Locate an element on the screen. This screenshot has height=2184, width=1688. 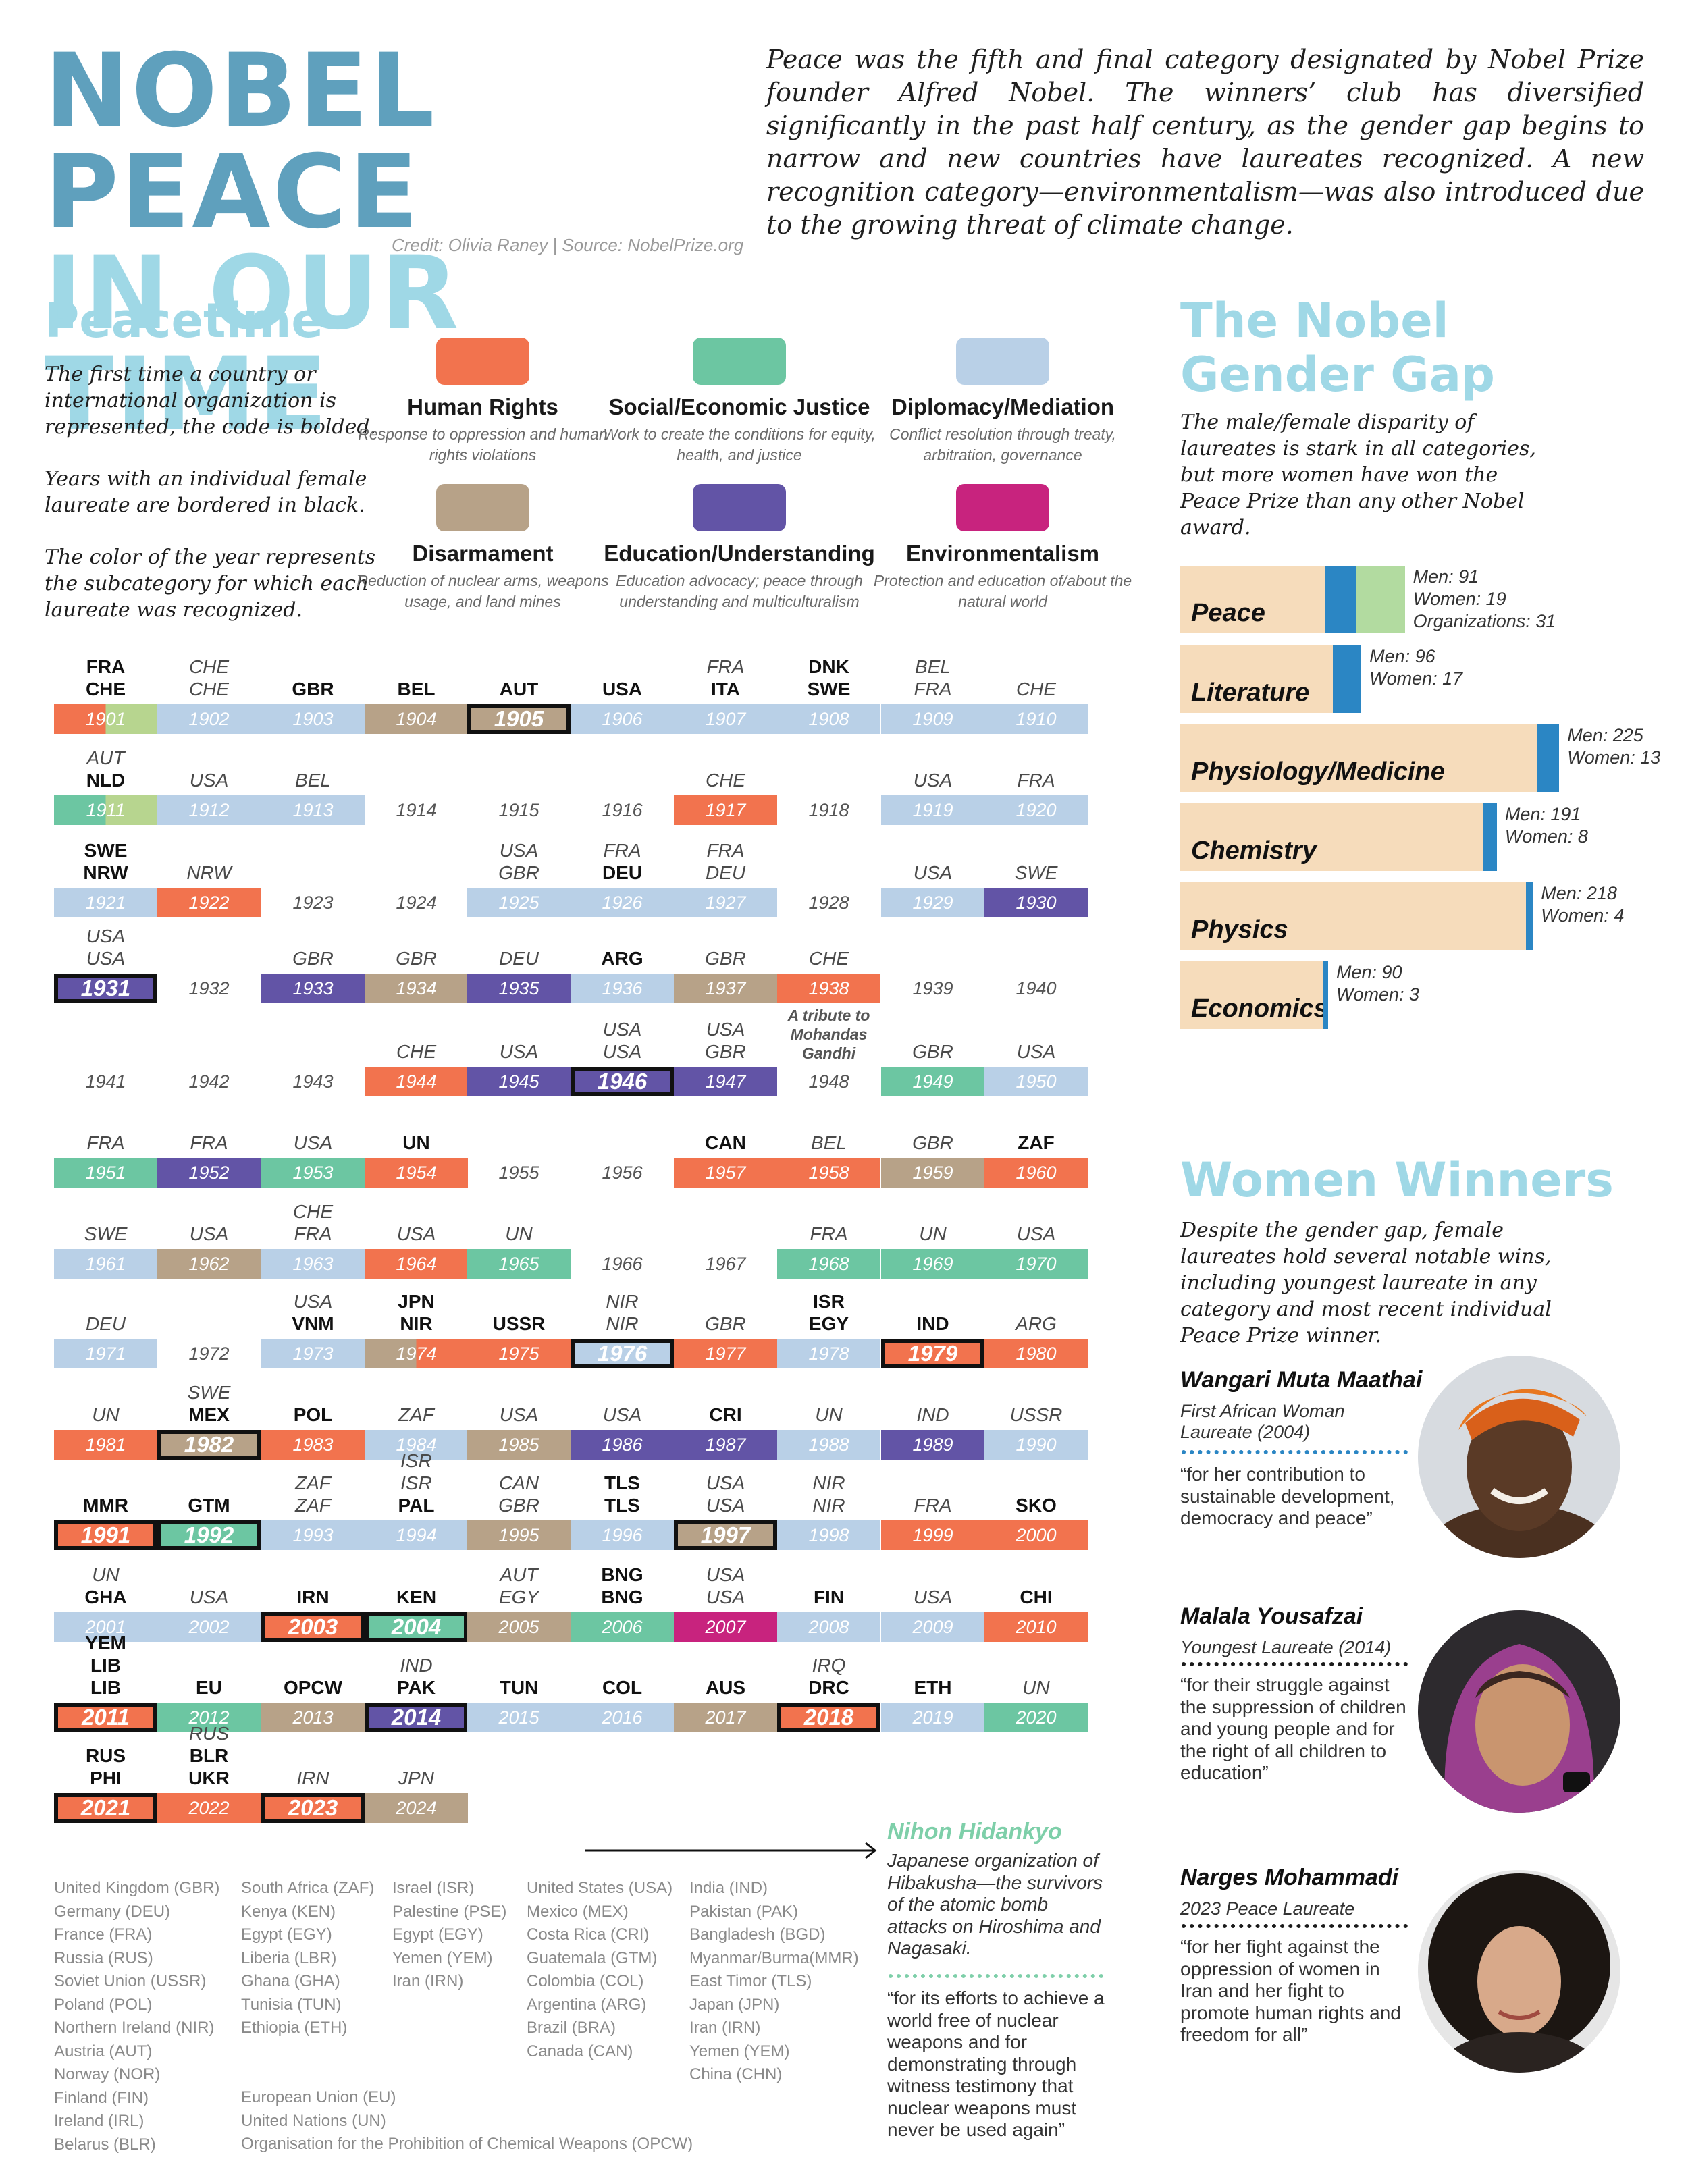
year-label: 1966 is located at coordinates (622, 1264).